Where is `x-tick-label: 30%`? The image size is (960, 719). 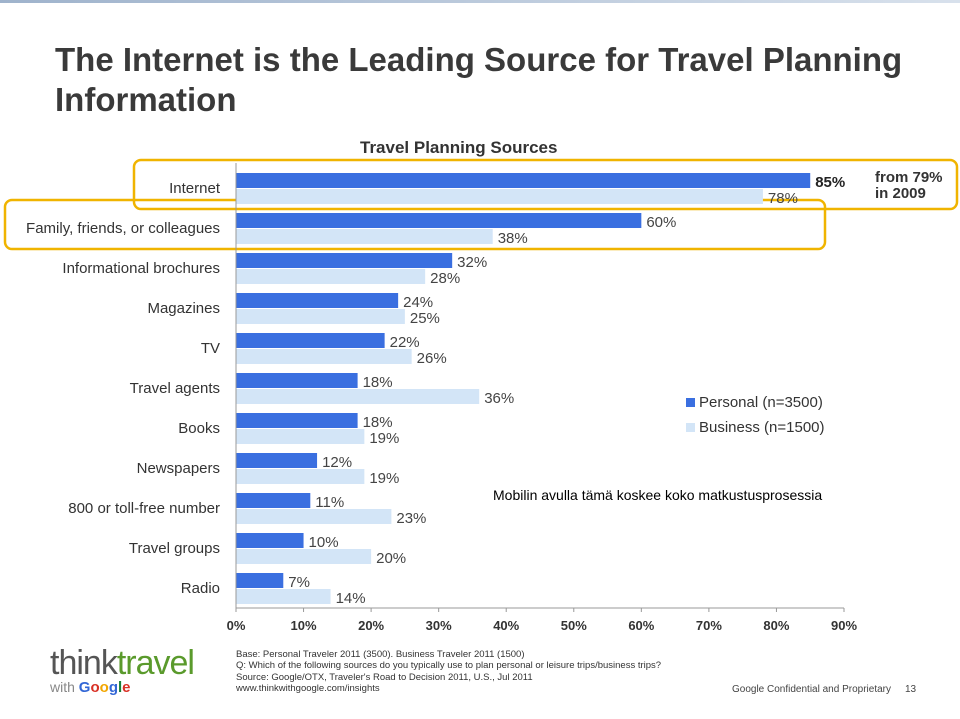
x-tick-label: 30% is located at coordinates (439, 625).